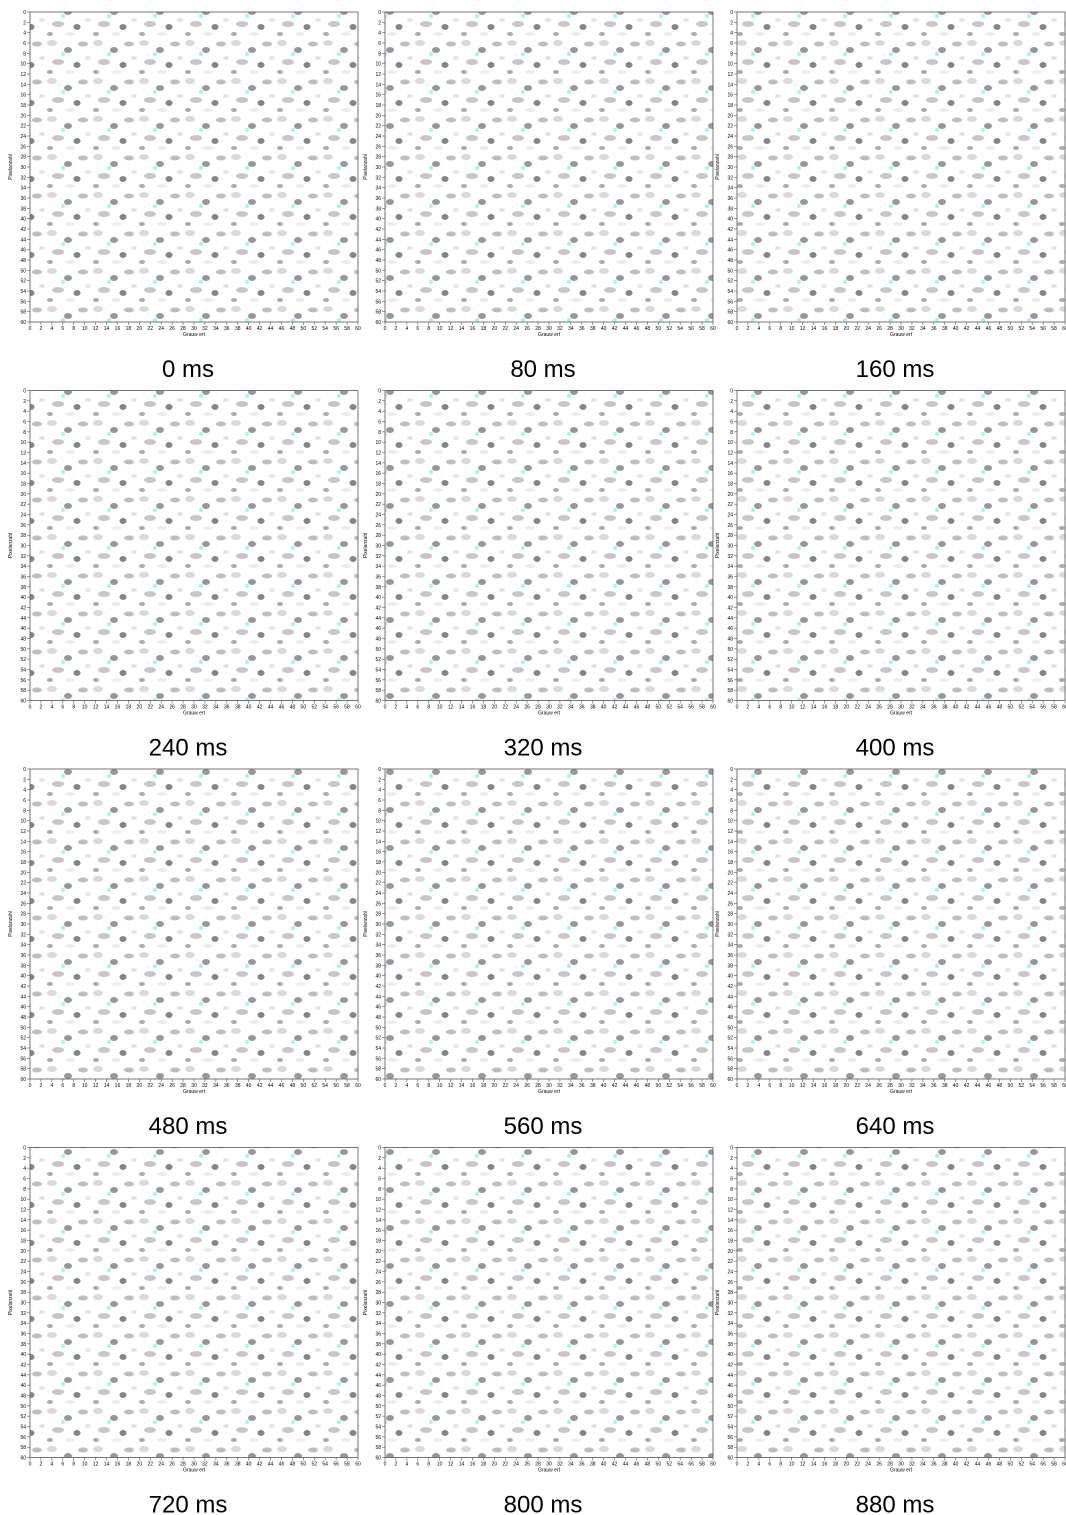  Describe the element at coordinates (730, 609) in the screenshot. I see `y-tick-label: 42` at that location.